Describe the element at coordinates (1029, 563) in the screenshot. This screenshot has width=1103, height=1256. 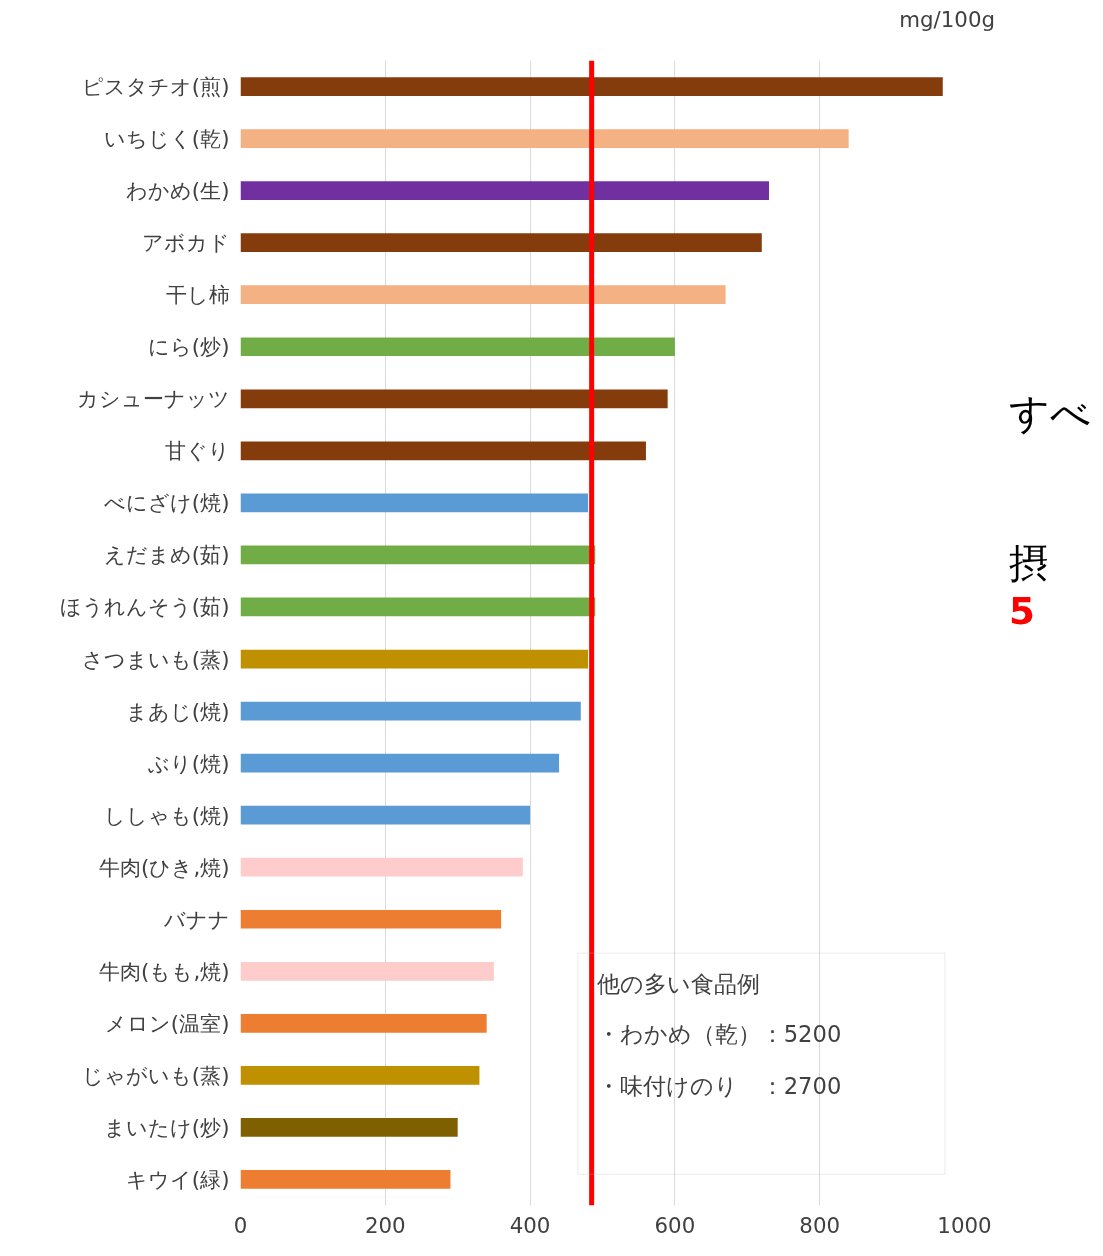
I see `text: 摂` at that location.